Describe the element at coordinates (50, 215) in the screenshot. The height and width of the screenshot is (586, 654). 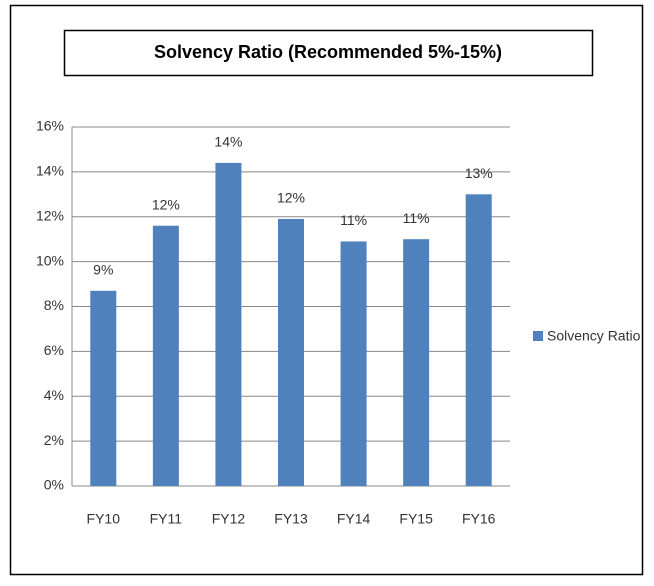
I see `y-tick-label: 12%` at that location.